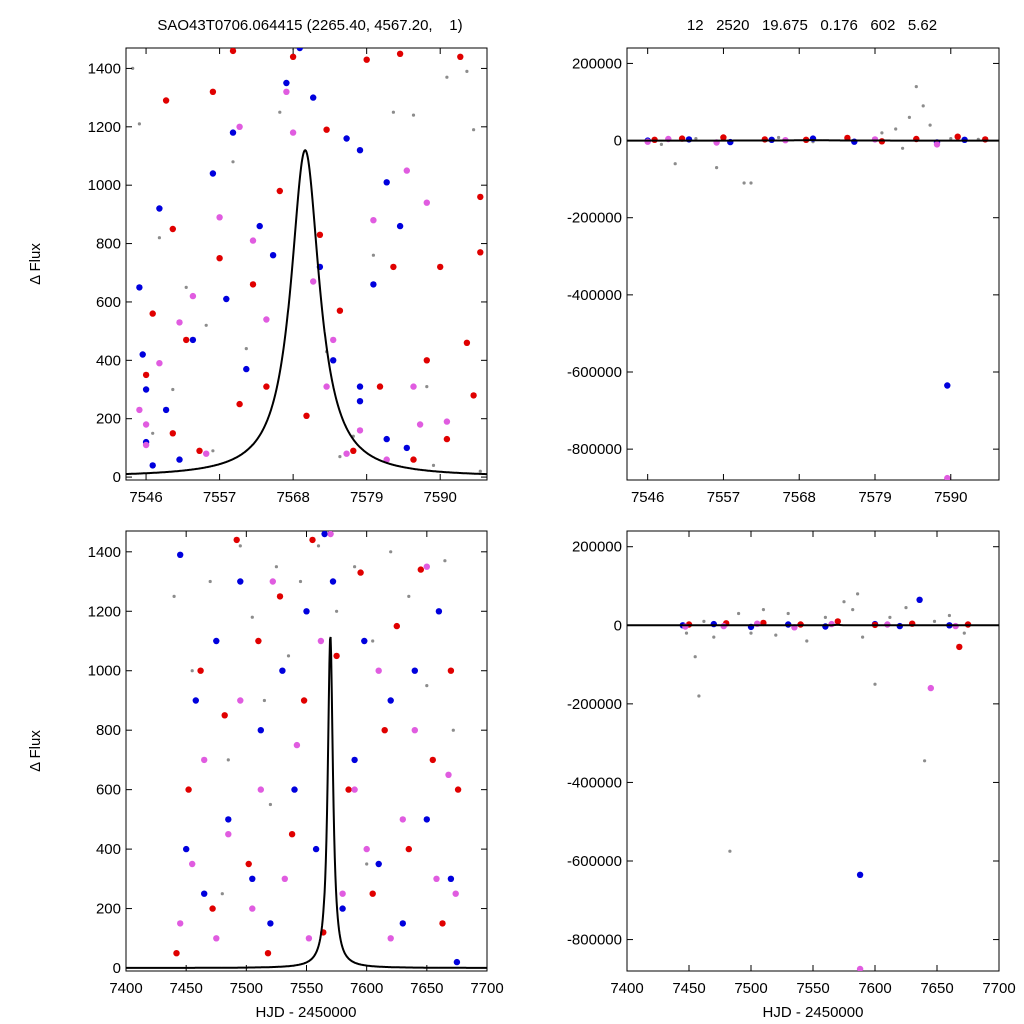 The height and width of the screenshot is (1024, 1024). I want to click on y-tick-label: 1400, so click(104, 68).